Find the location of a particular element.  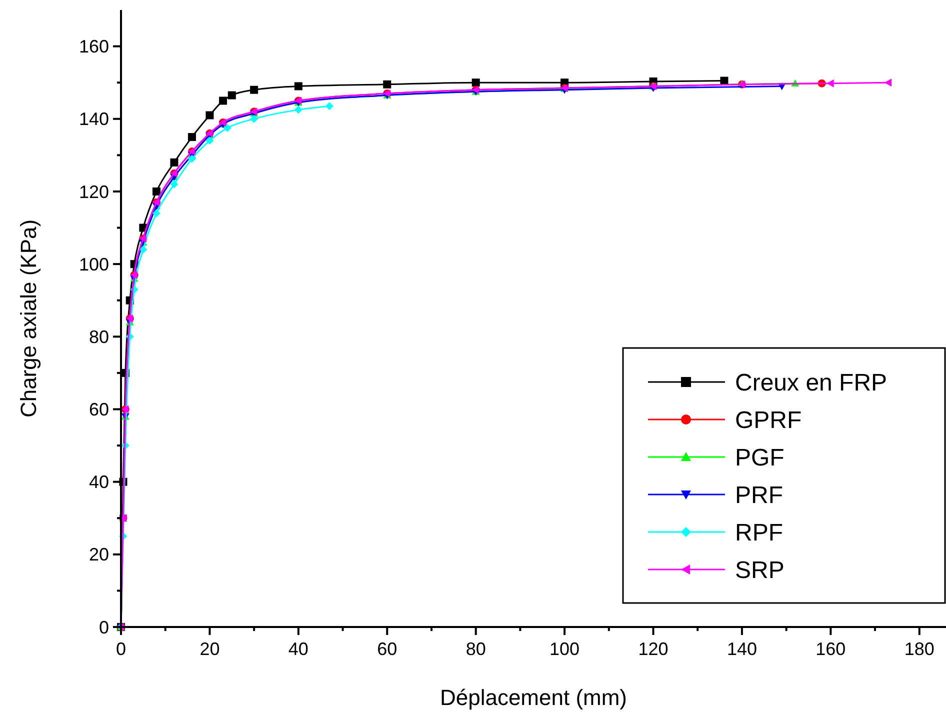

x-tick-label: 0 is located at coordinates (121, 649).